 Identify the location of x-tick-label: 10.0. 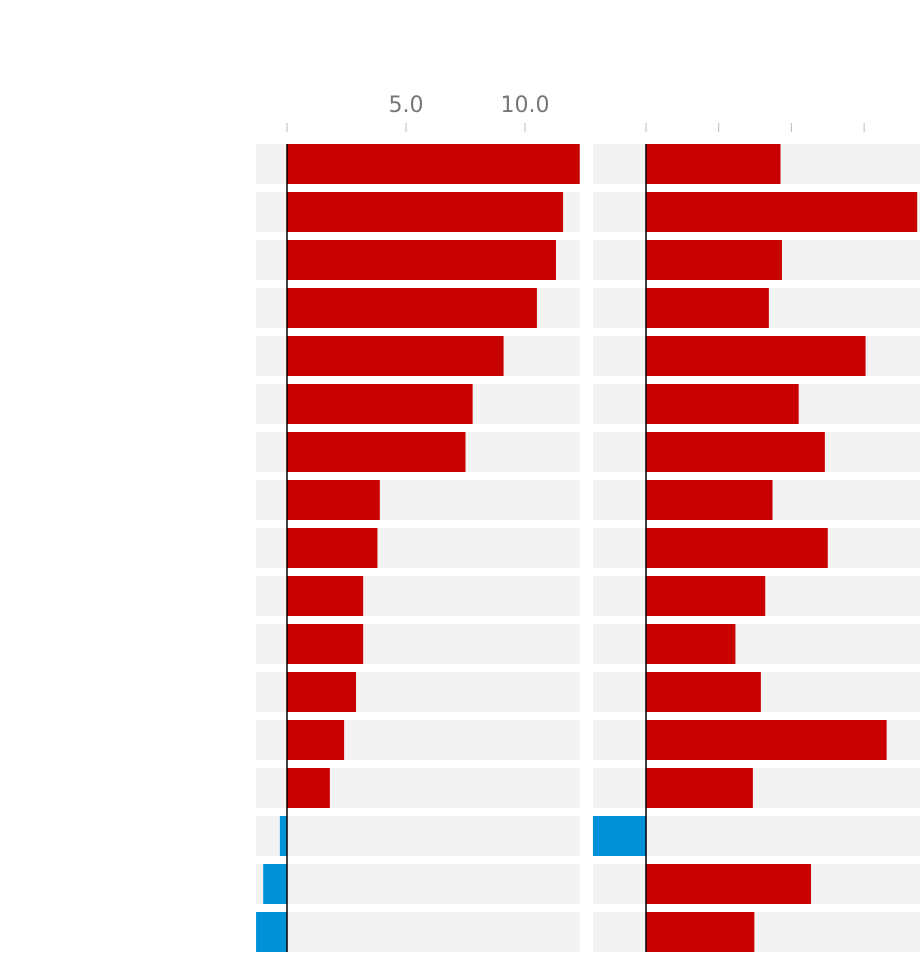
(525, 105).